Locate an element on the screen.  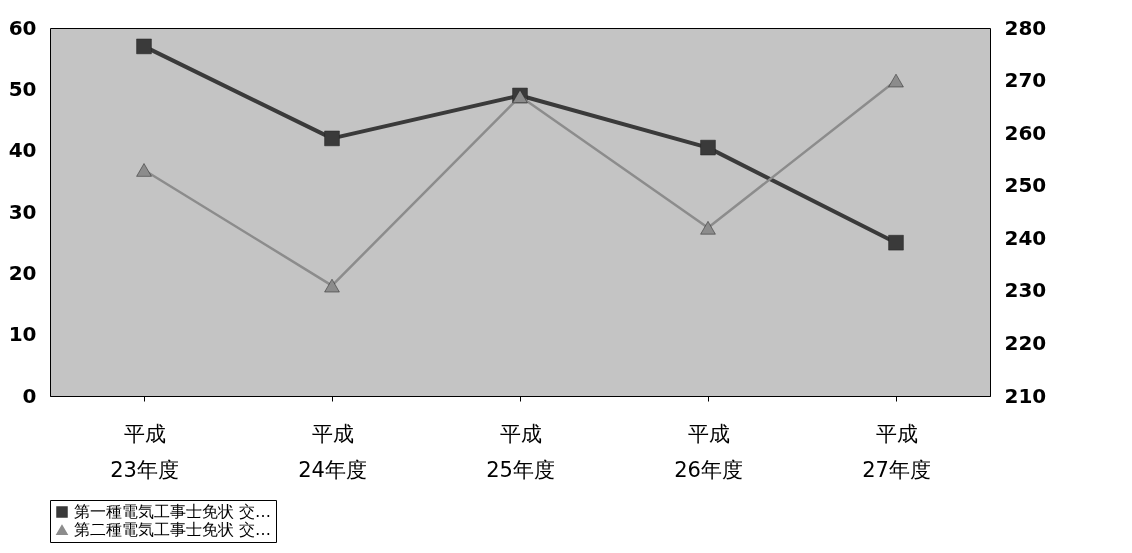
y2-tick-label: 260 is located at coordinates (1025, 132).